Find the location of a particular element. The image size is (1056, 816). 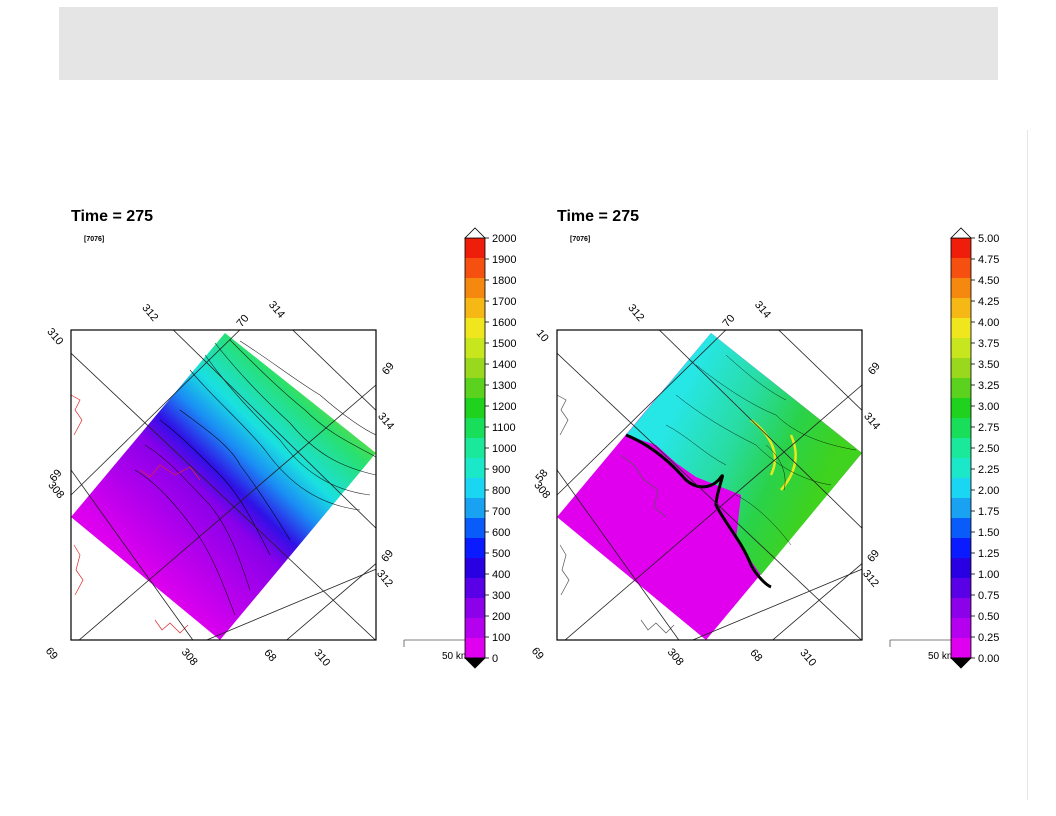

data-domain-fill is located at coordinates (223, 486).